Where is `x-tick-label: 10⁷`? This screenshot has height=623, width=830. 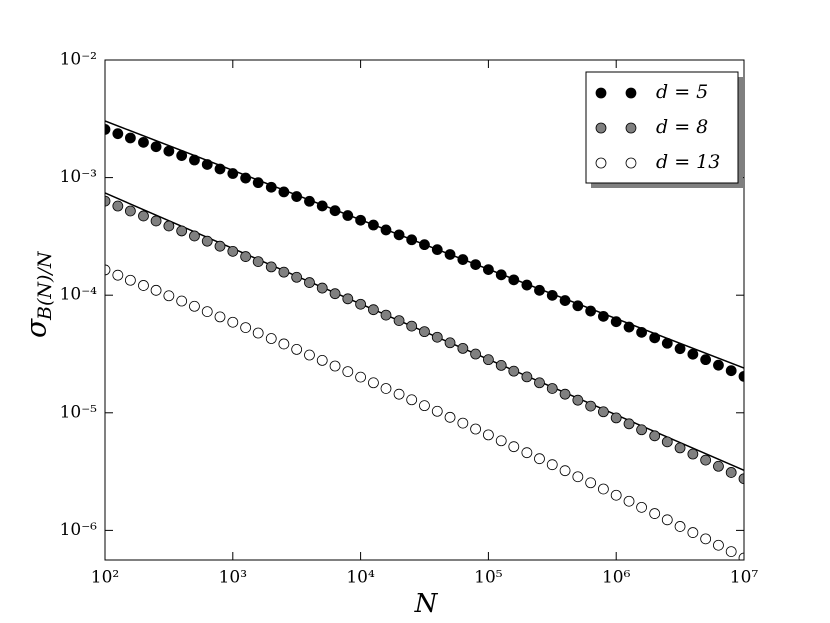
x-tick-label: 10⁷ is located at coordinates (744, 578).